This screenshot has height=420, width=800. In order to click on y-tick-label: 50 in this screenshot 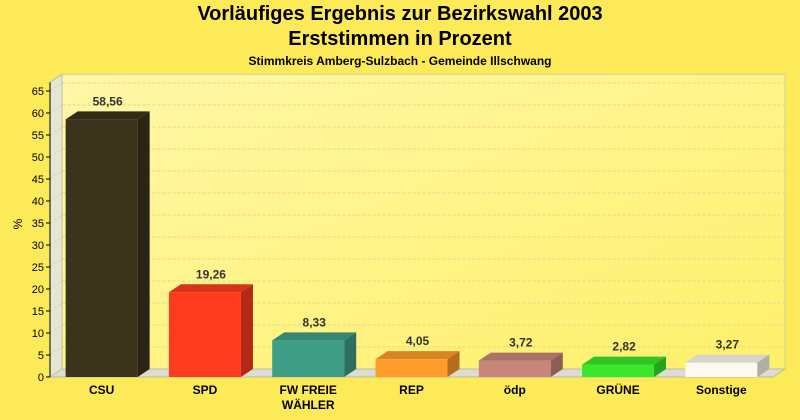, I will do `click(38, 158)`.